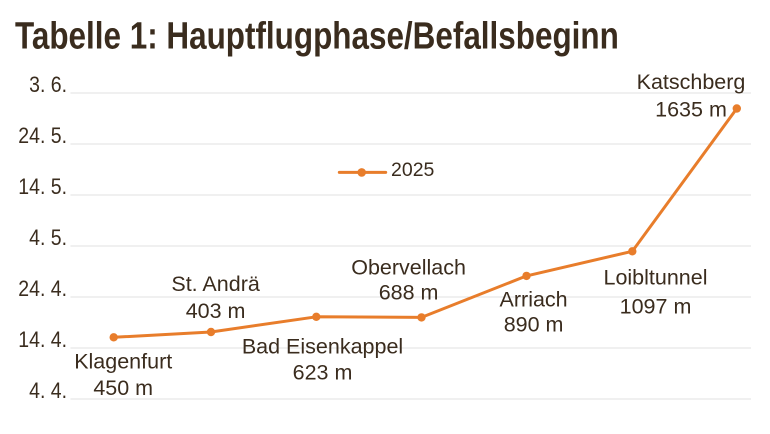  Describe the element at coordinates (317, 36) in the screenshot. I see `svg-text:Tabelle 1: Hauptflugphase/Befa: Tabelle 1: Hauptflugphase/Befallsbeginn` at that location.